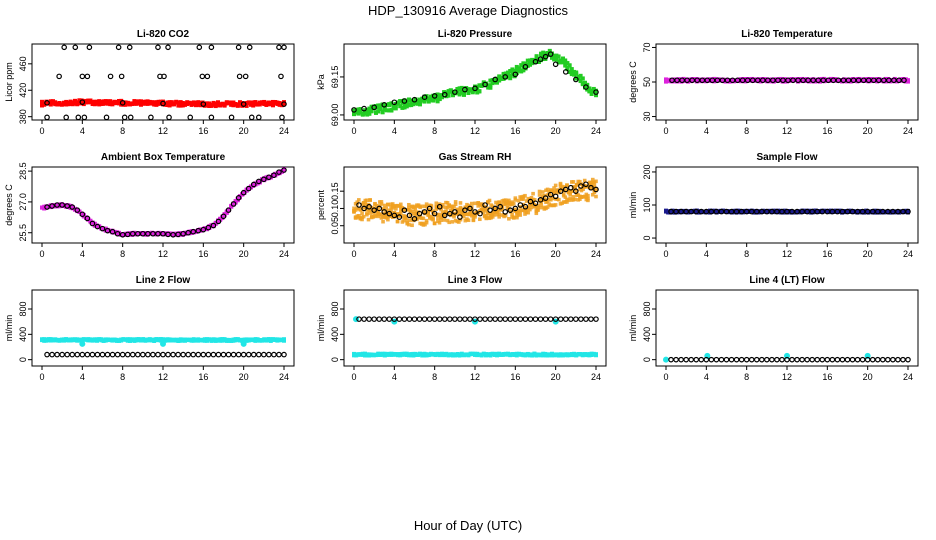  What do you see at coordinates (203, 377) in the screenshot?
I see `x-tick-label: 16` at bounding box center [203, 377].